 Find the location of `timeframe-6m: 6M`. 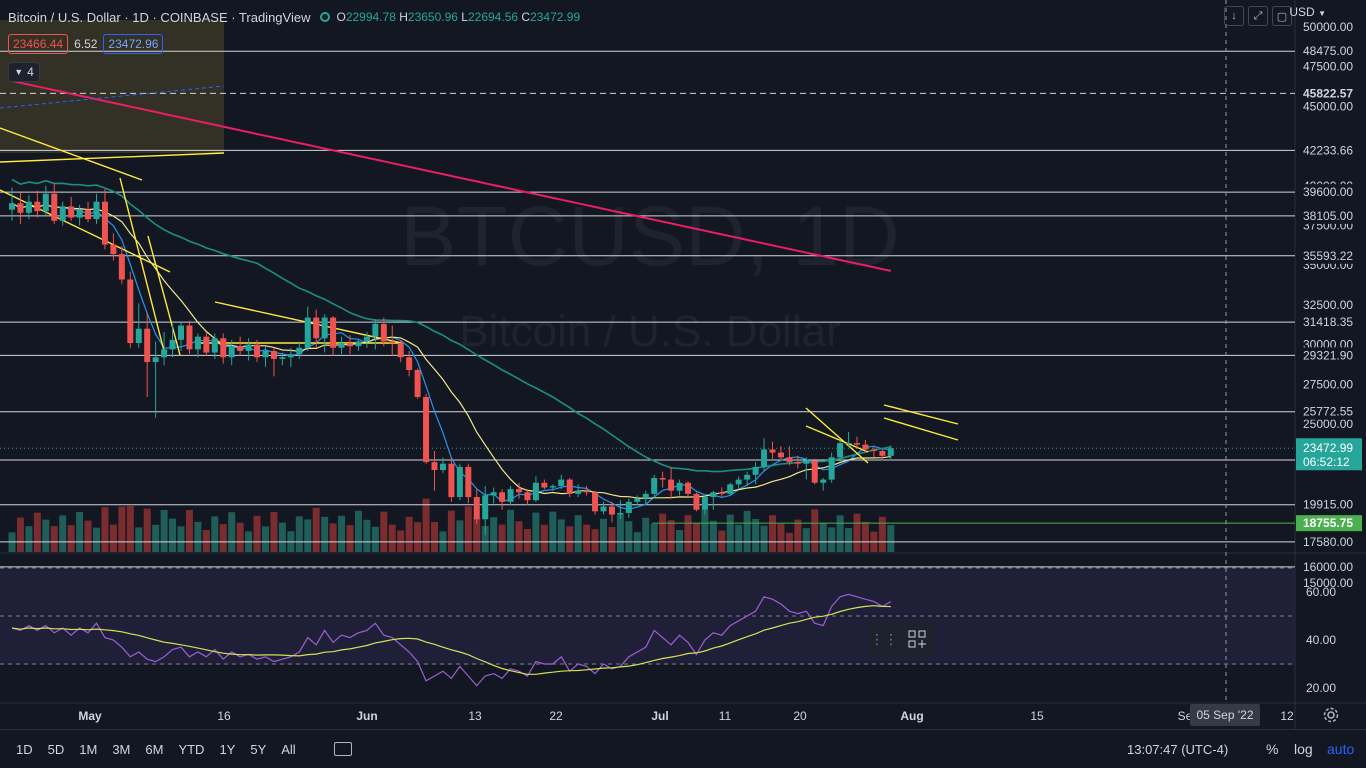

timeframe-6m: 6M is located at coordinates (154, 749).